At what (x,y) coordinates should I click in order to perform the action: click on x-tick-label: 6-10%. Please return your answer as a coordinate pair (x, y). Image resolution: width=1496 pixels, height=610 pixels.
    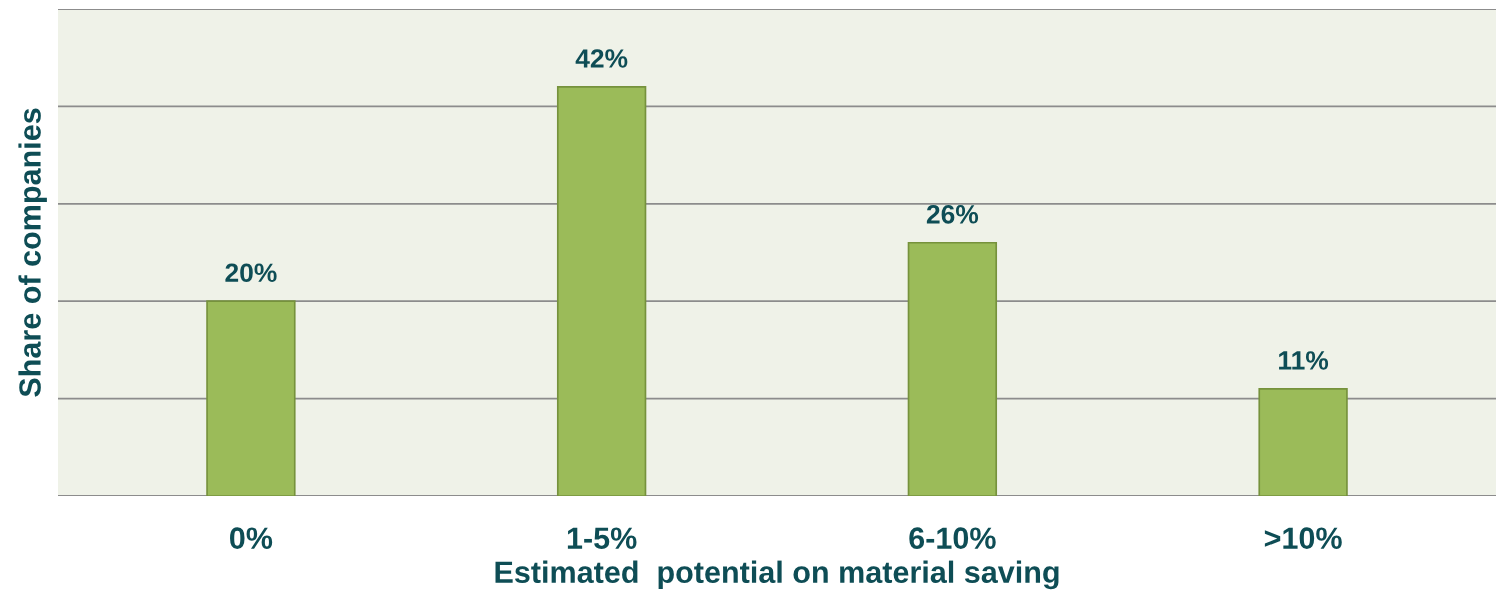
    Looking at the image, I should click on (952, 538).